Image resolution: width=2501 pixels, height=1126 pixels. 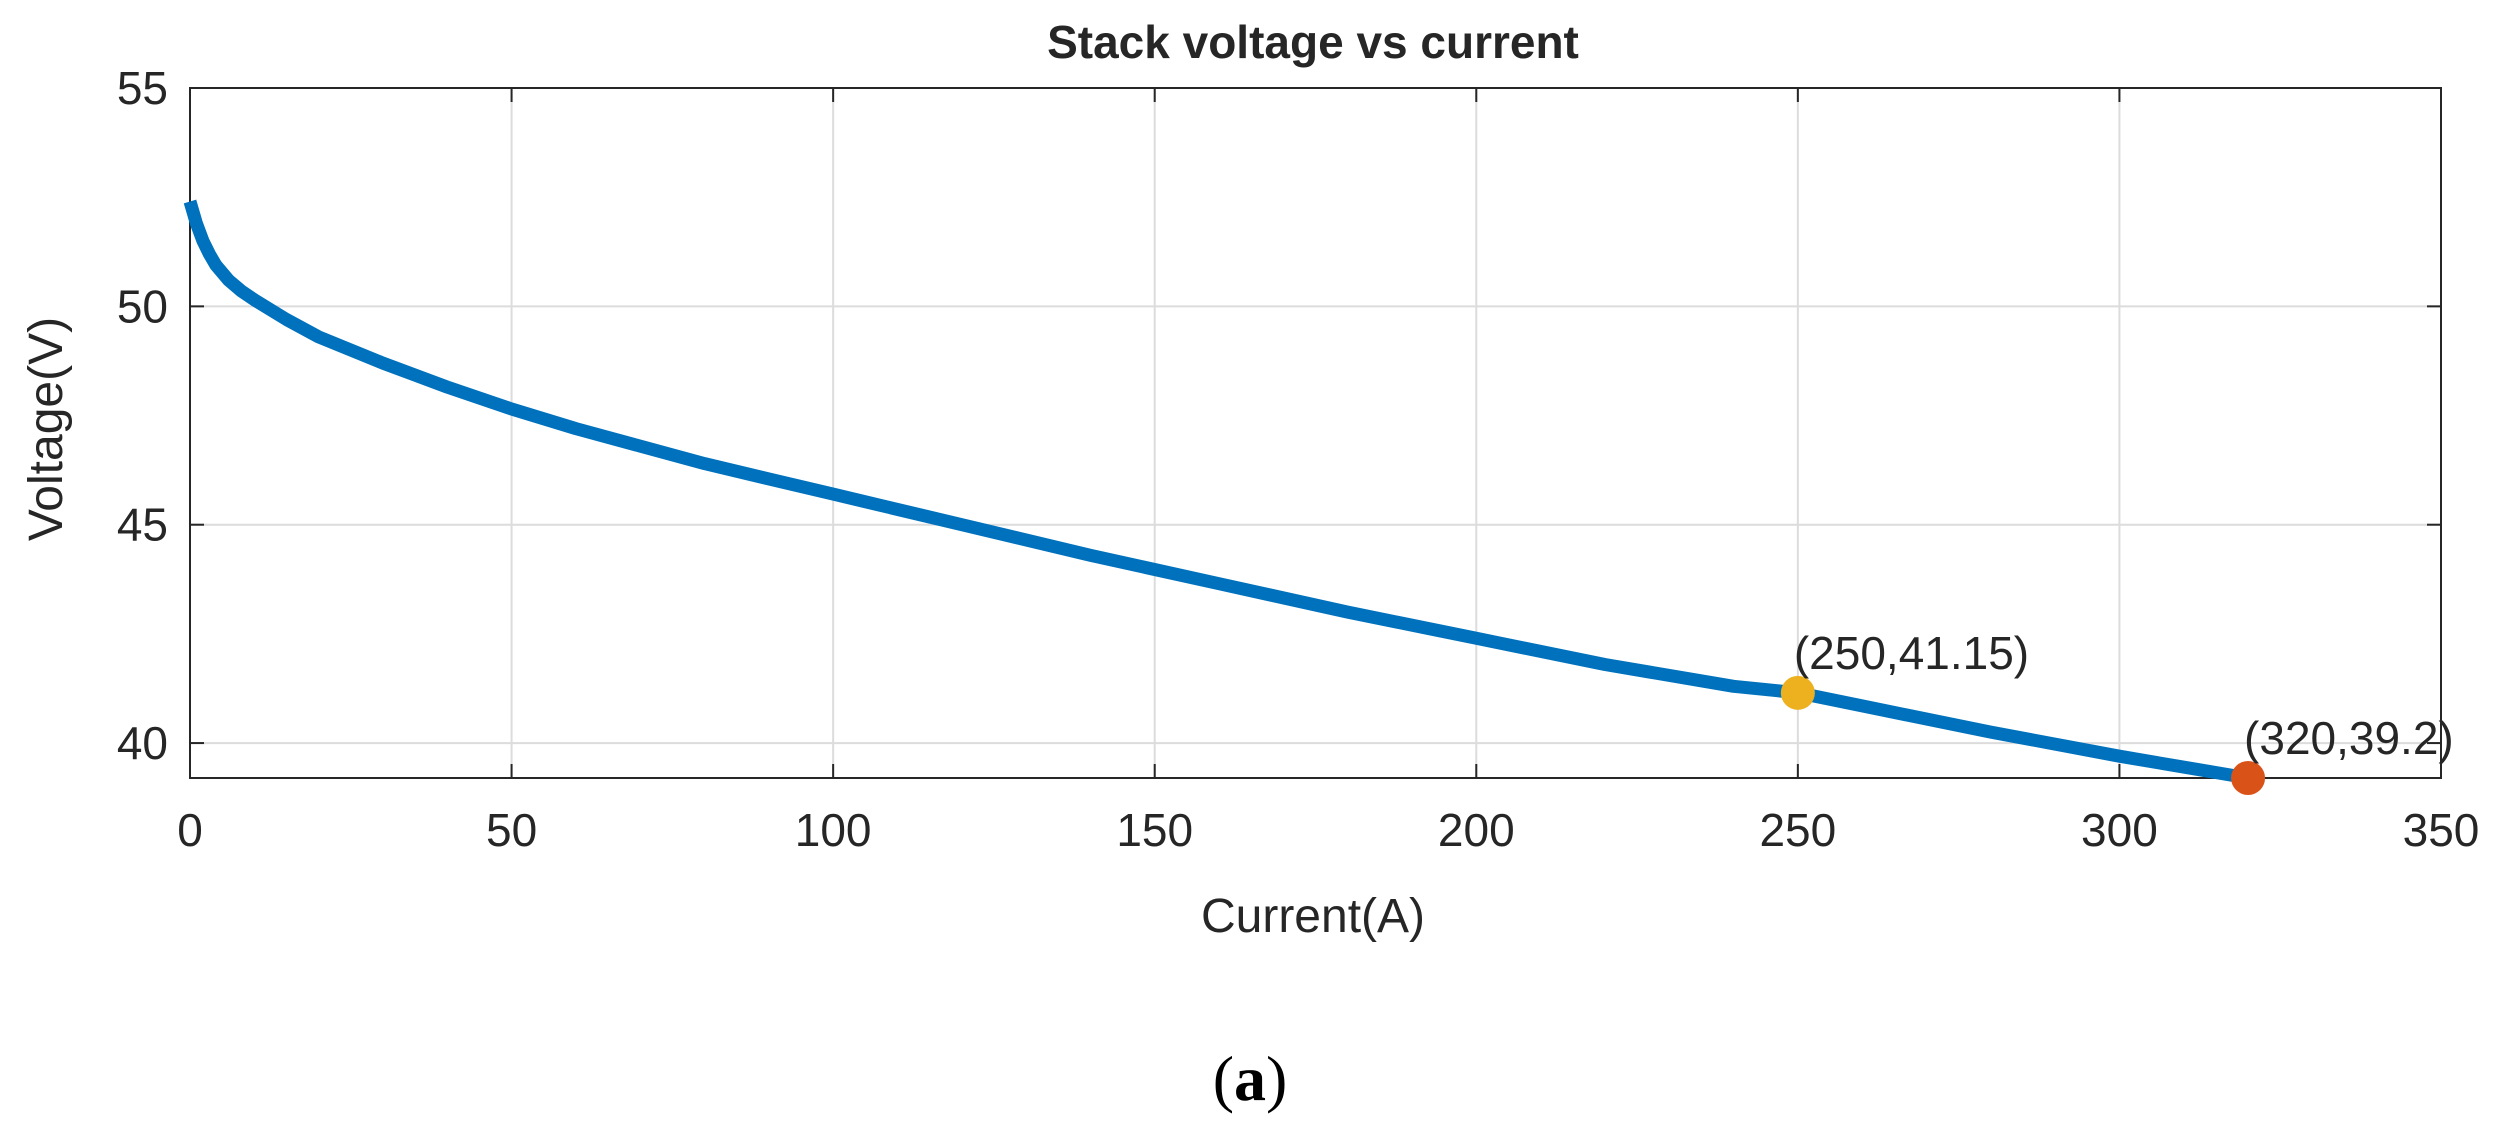 I want to click on y-tick-label: 40, so click(x=142, y=743).